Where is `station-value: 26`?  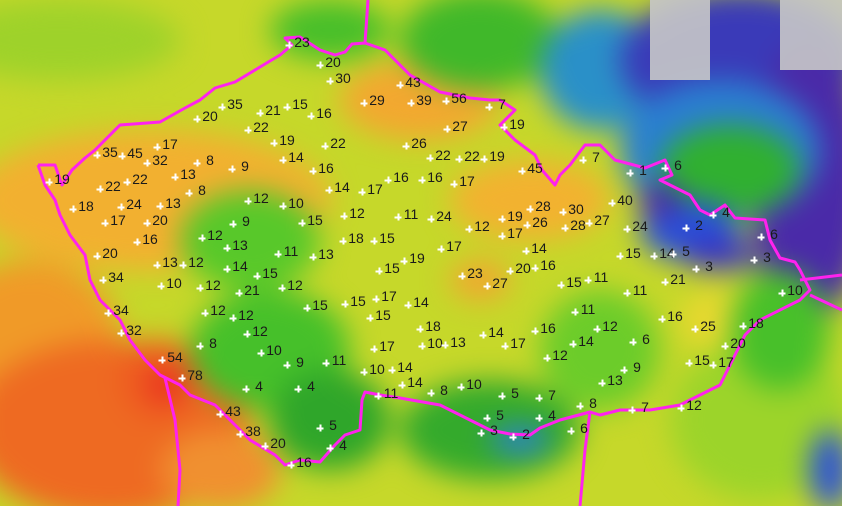 station-value: 26 is located at coordinates (540, 222).